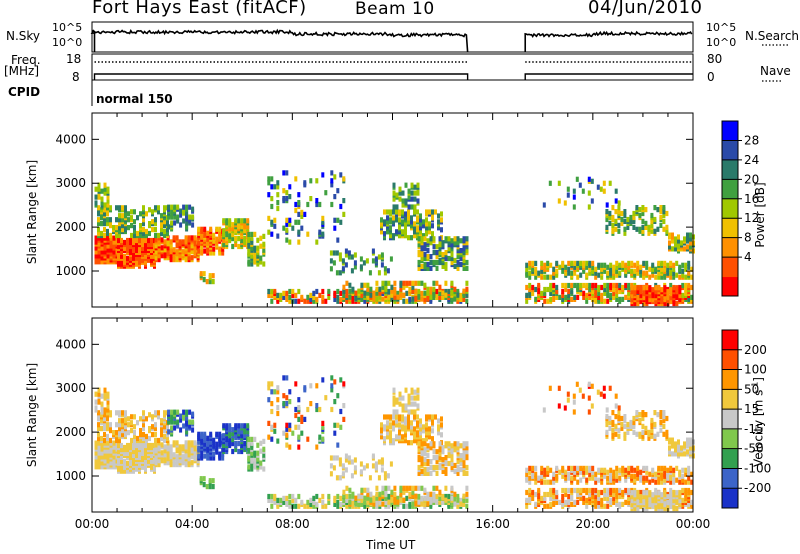 Image resolution: width=800 pixels, height=554 pixels. Describe the element at coordinates (730, 131) in the screenshot. I see `colorbar-segment` at that location.